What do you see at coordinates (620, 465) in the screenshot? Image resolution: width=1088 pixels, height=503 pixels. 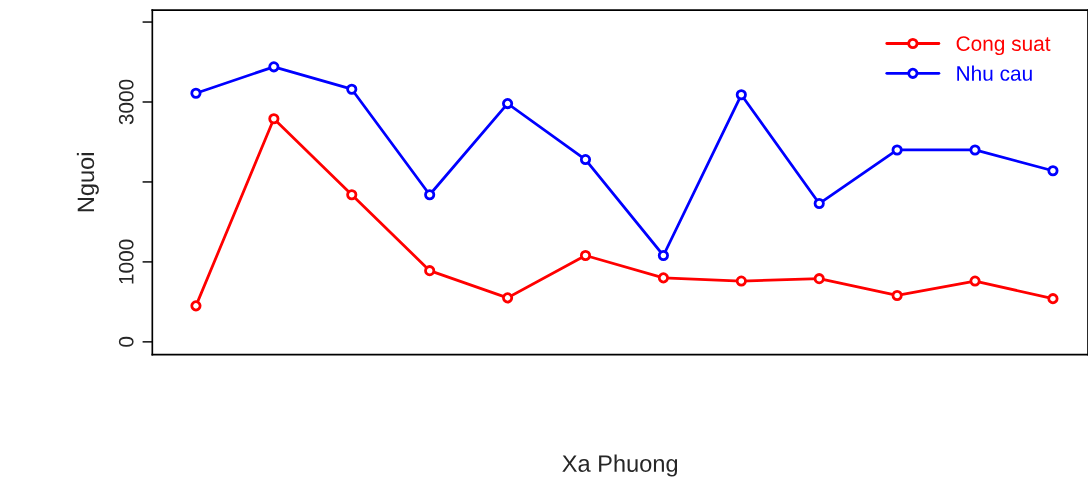 I see `x-axis-title: Xa Phuong` at bounding box center [620, 465].